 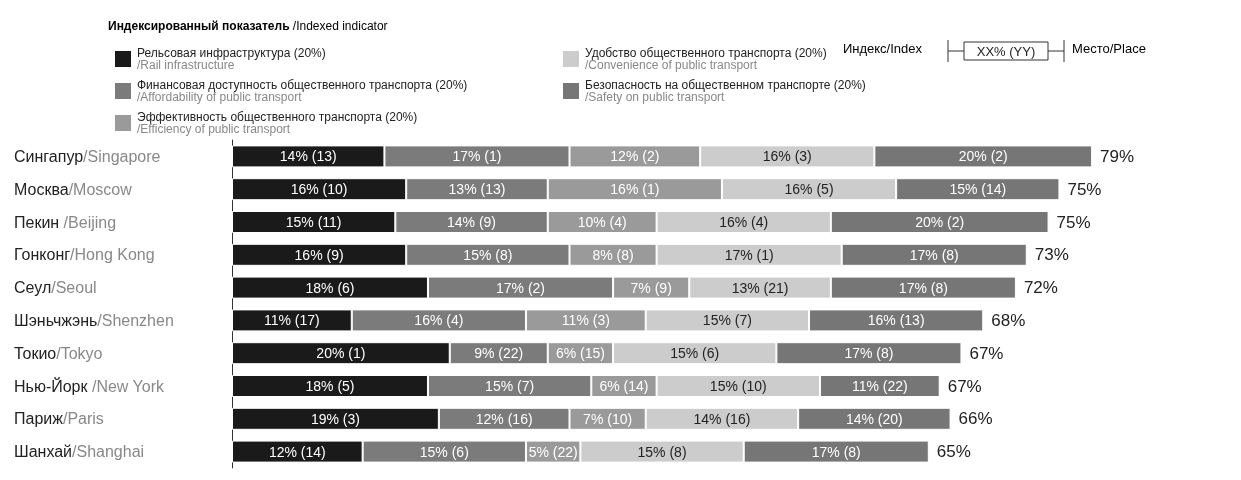 What do you see at coordinates (472, 222) in the screenshot?
I see `data-label: 14% (9)` at bounding box center [472, 222].